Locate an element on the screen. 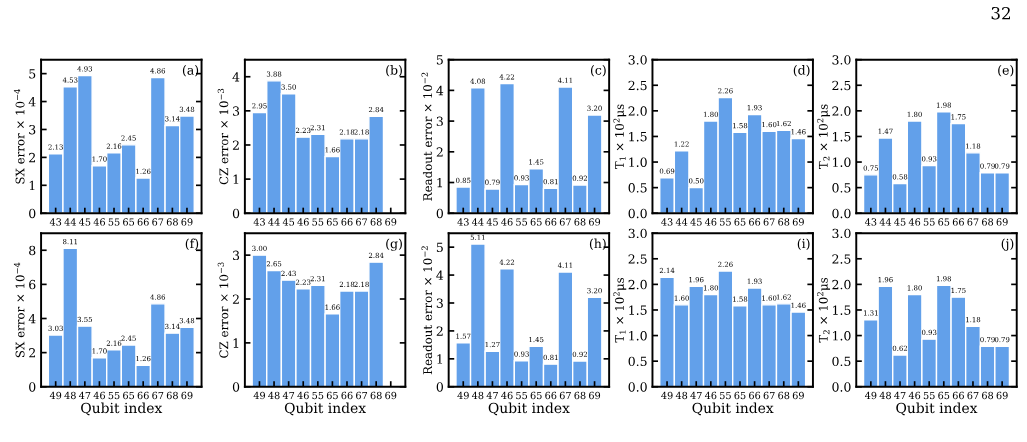 Image resolution: width=1027 pixels, height=442 pixels. chart-title: (a) is located at coordinates (190, 71).